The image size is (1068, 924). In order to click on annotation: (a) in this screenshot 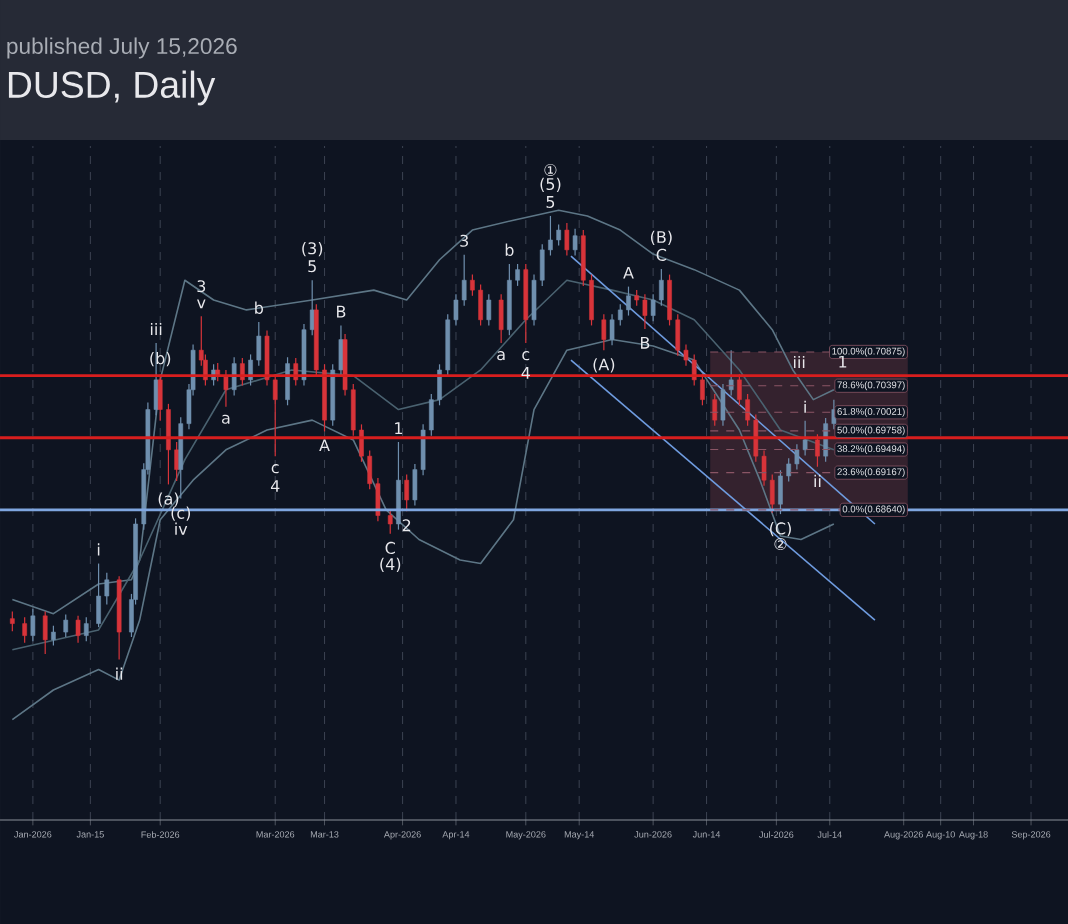, I will do `click(168, 499)`.